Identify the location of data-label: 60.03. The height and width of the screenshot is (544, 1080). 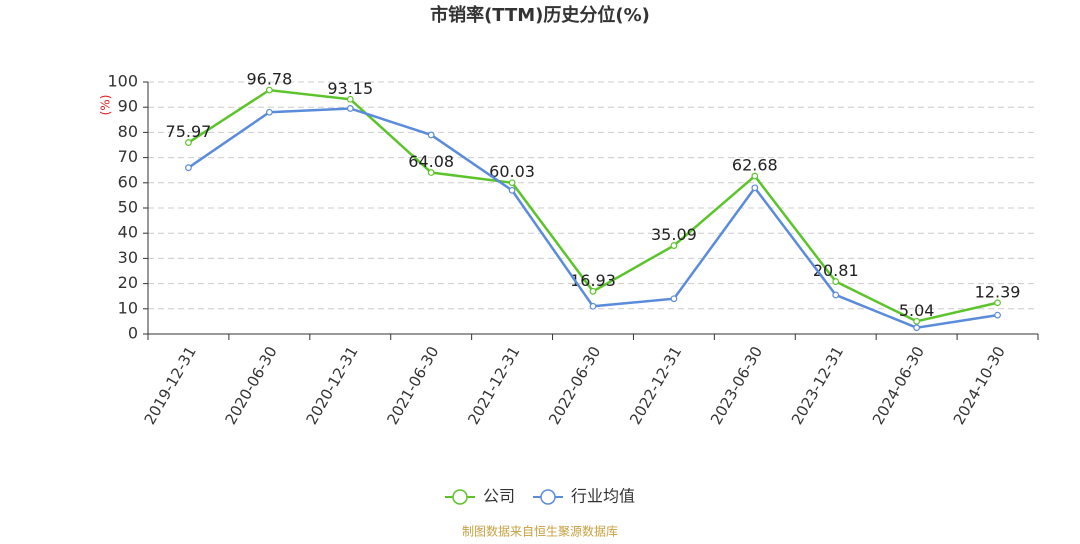
(512, 171).